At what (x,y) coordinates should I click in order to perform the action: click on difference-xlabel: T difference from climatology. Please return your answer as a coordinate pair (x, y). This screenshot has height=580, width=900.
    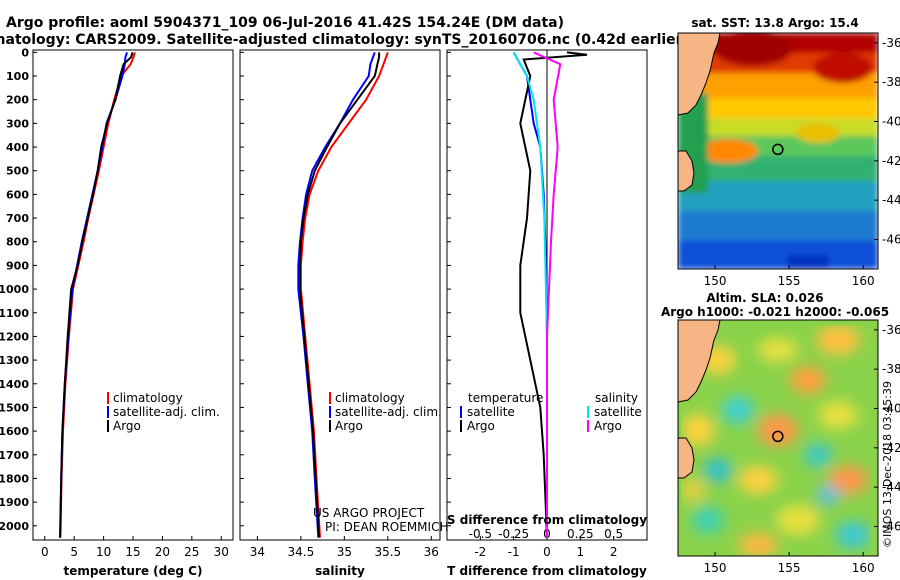
    Looking at the image, I should click on (547, 571).